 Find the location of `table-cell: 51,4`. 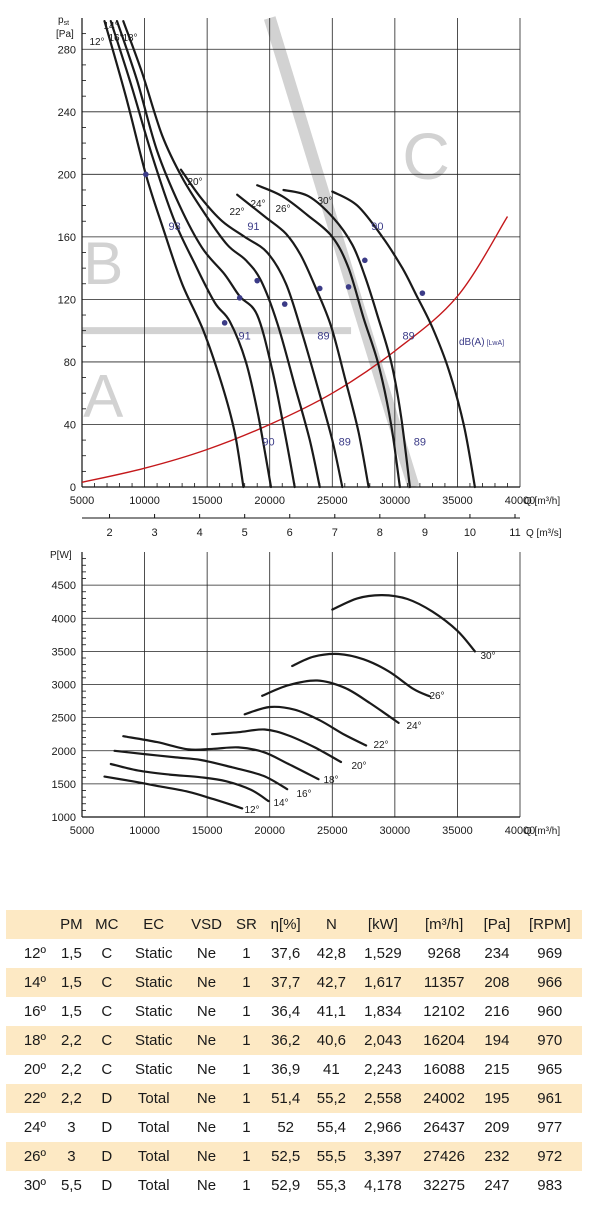

table-cell: 51,4 is located at coordinates (285, 1098).